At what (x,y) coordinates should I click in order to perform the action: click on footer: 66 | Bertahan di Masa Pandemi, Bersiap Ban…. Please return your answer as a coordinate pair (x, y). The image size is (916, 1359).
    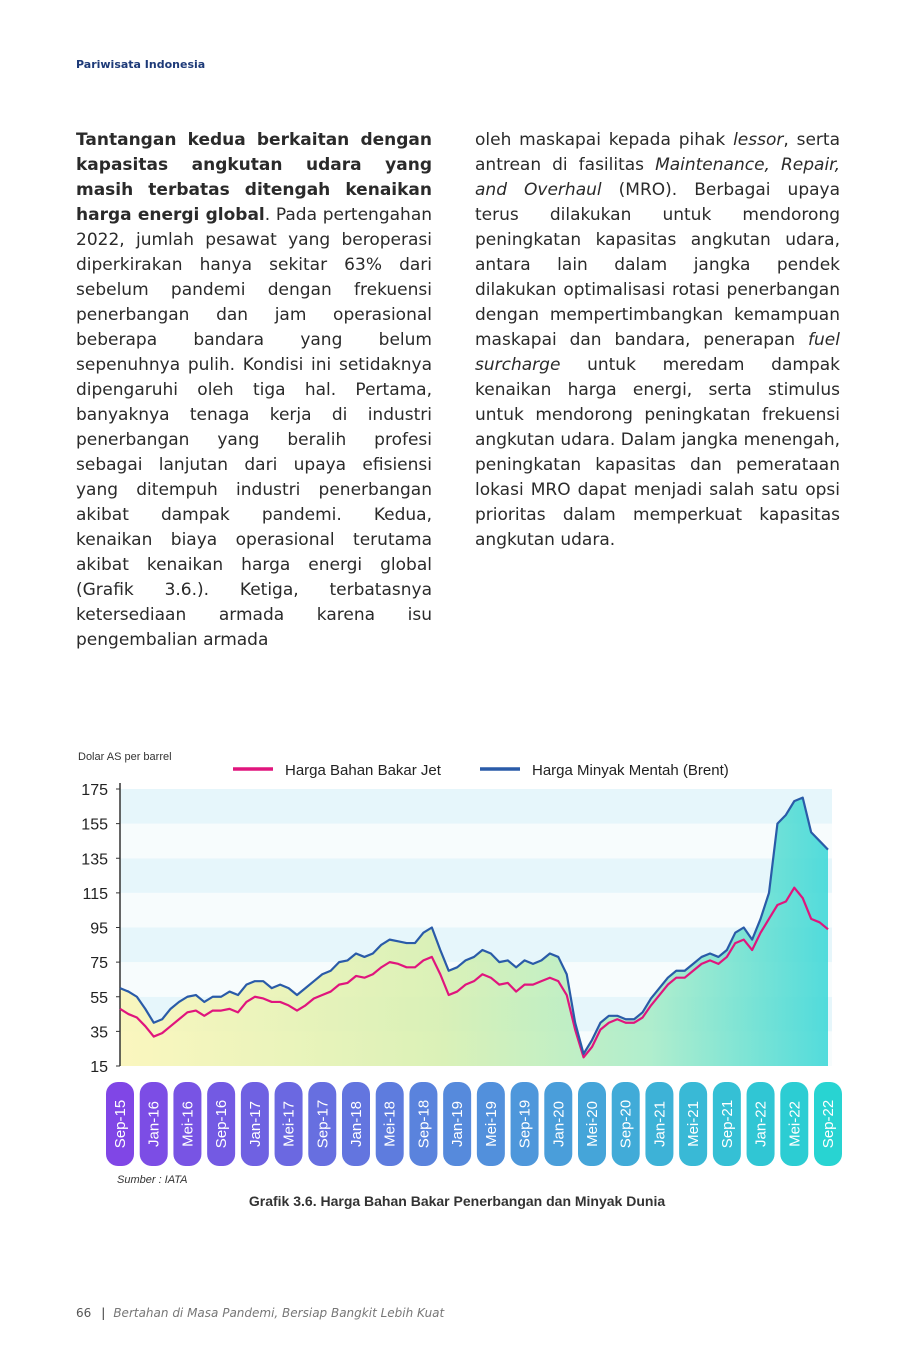
    Looking at the image, I should click on (260, 1313).